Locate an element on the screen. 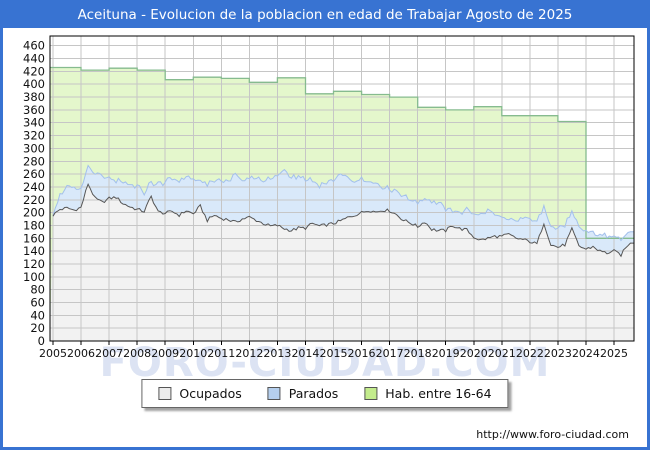 The width and height of the screenshot is (650, 450). hab-16-64-swatch-icon is located at coordinates (371, 393).